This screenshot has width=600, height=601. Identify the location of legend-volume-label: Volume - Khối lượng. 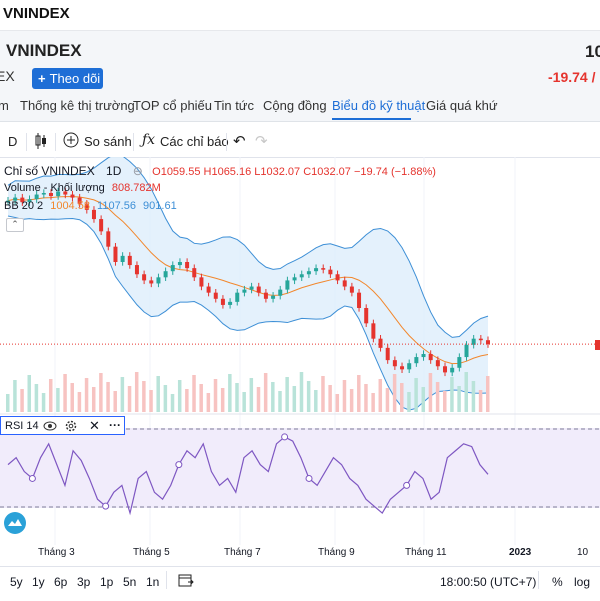
(54, 188).